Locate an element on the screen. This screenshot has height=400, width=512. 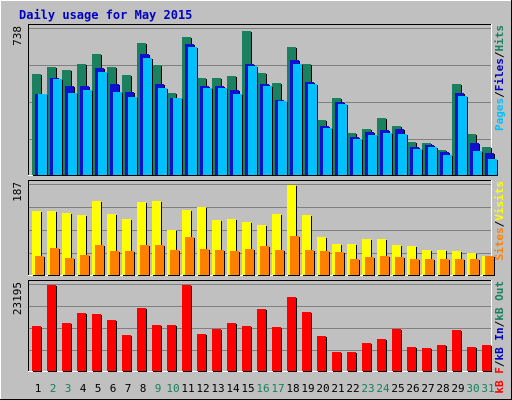
x-tick-label: 28 is located at coordinates (442, 388).